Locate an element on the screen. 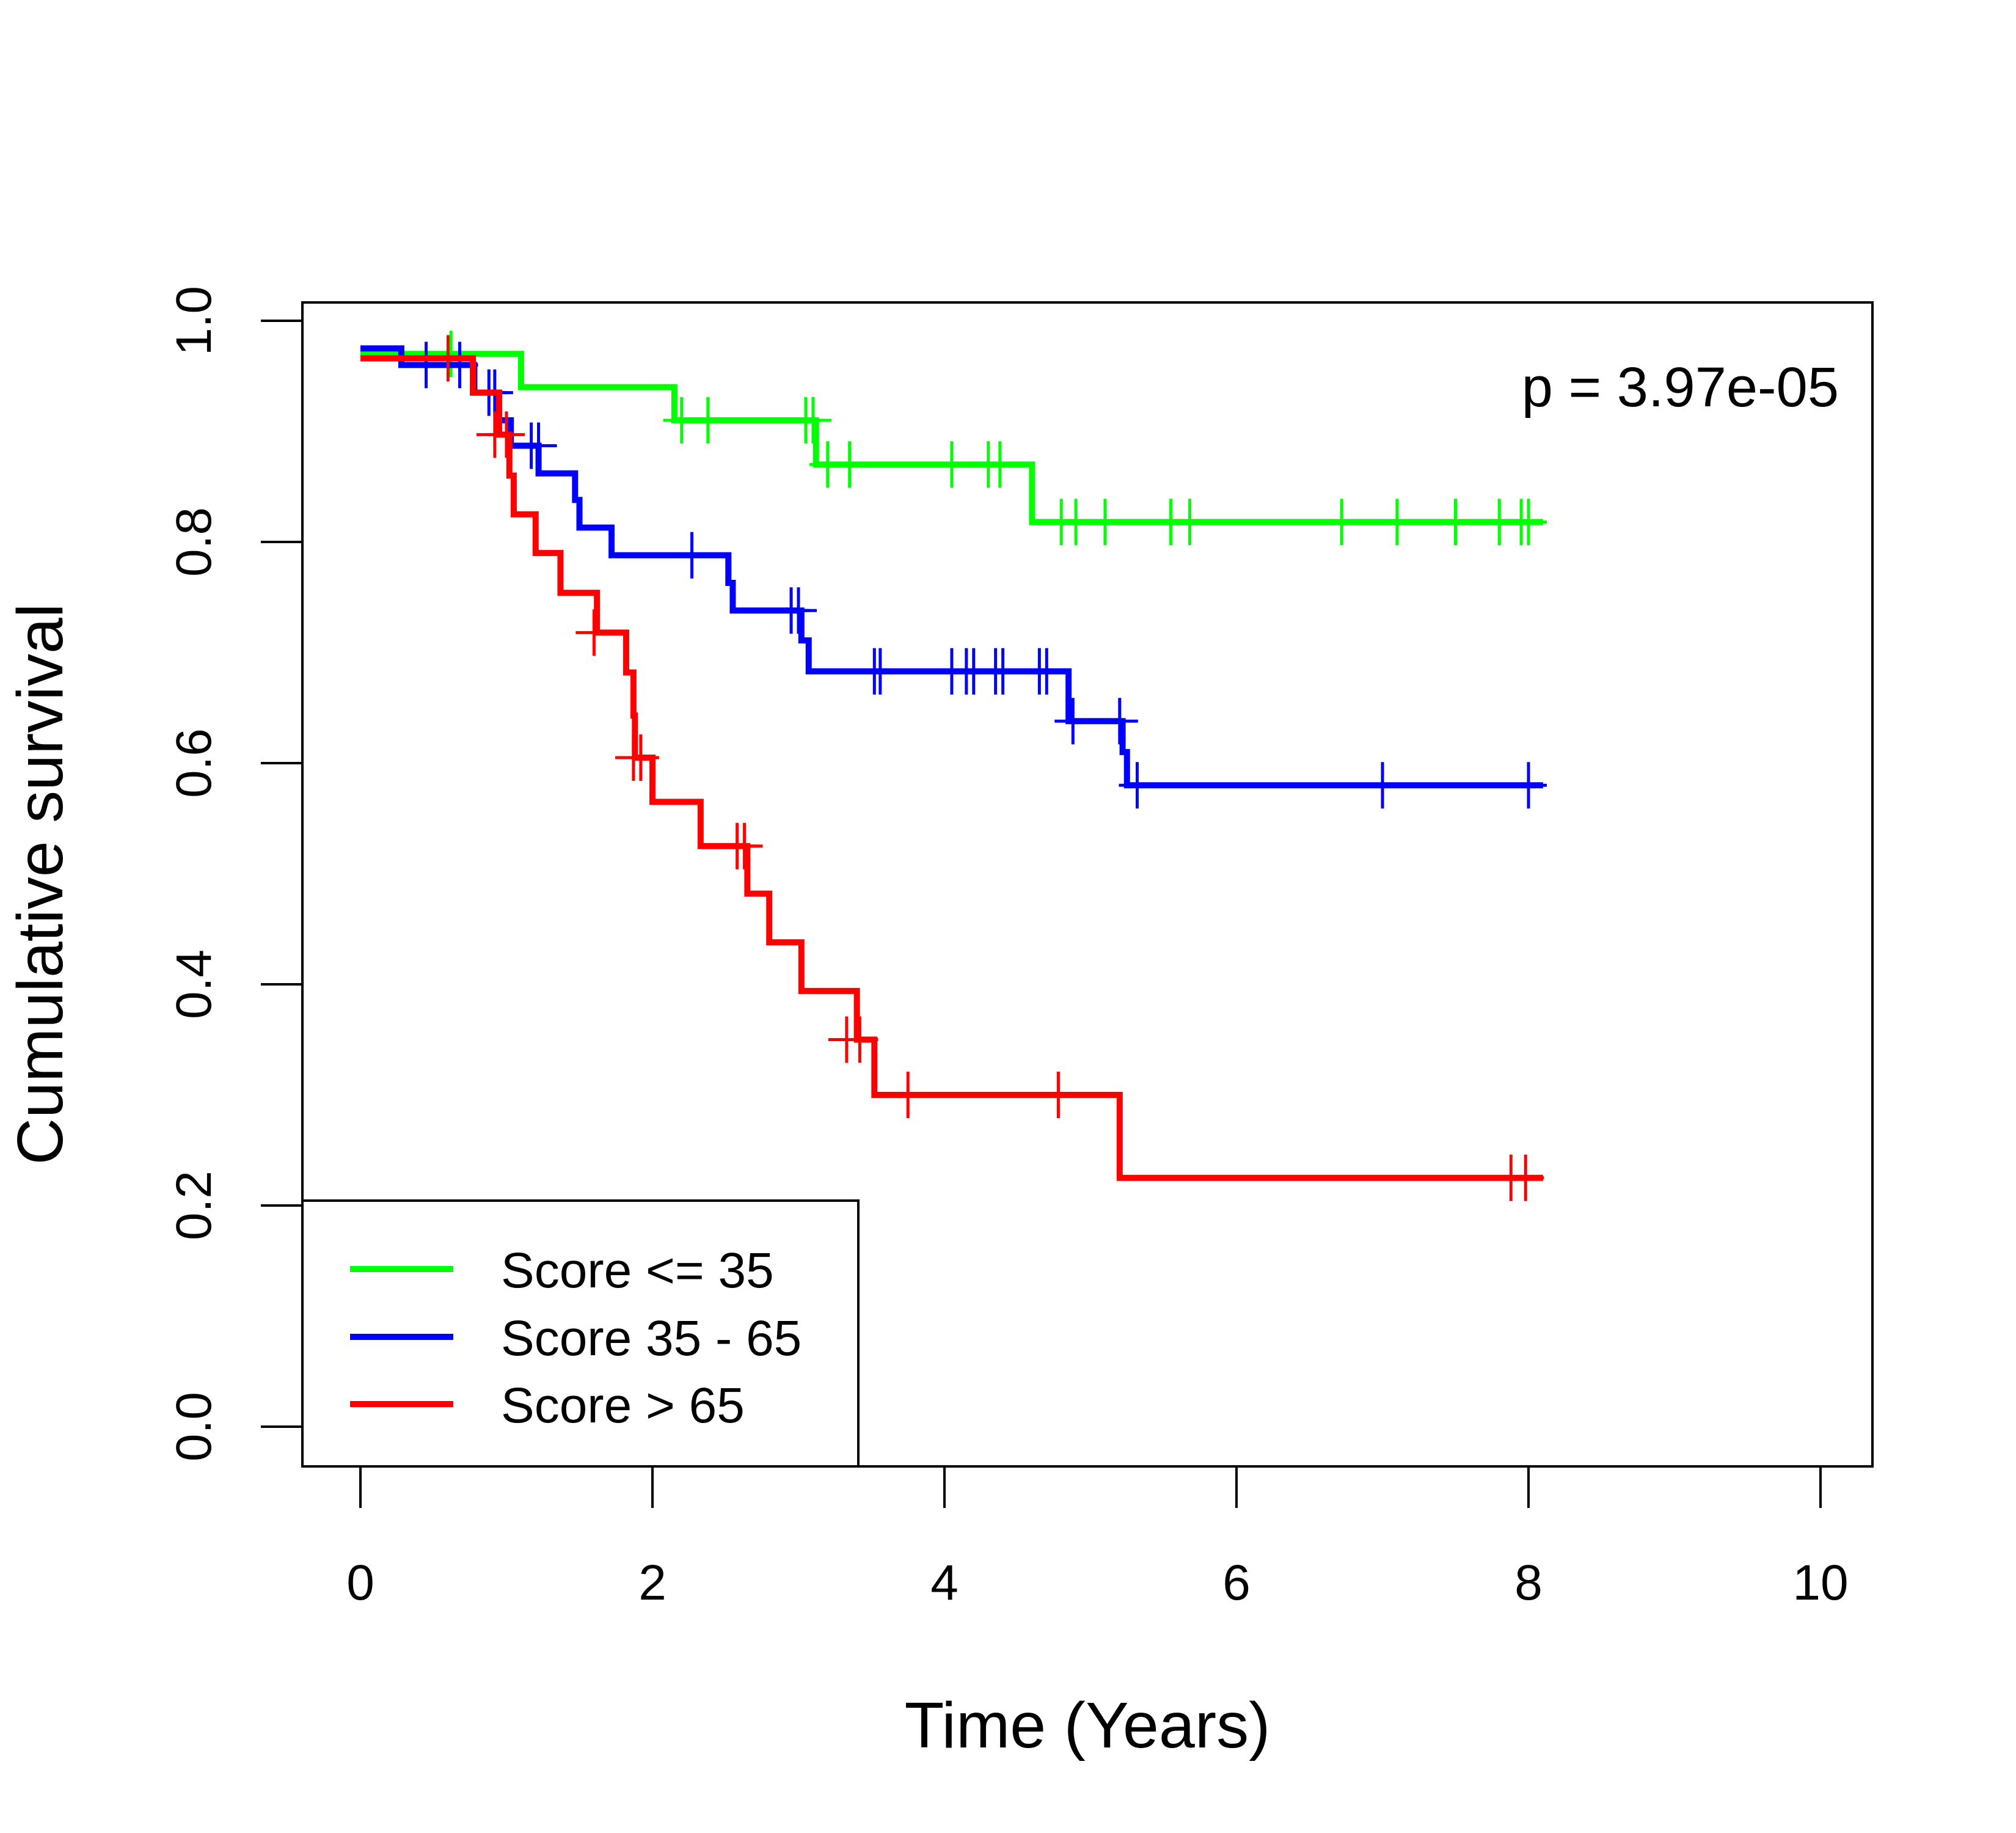 The width and height of the screenshot is (2016, 1833). y-tick-label: 0.4 is located at coordinates (194, 984).